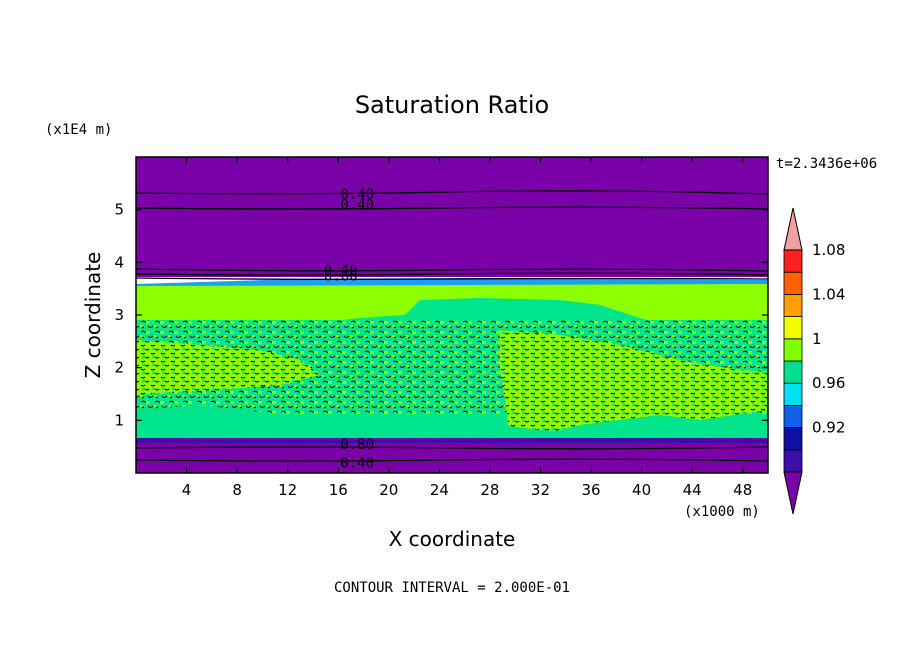 The height and width of the screenshot is (654, 904). I want to click on lower-dry-region, so click(452, 455).